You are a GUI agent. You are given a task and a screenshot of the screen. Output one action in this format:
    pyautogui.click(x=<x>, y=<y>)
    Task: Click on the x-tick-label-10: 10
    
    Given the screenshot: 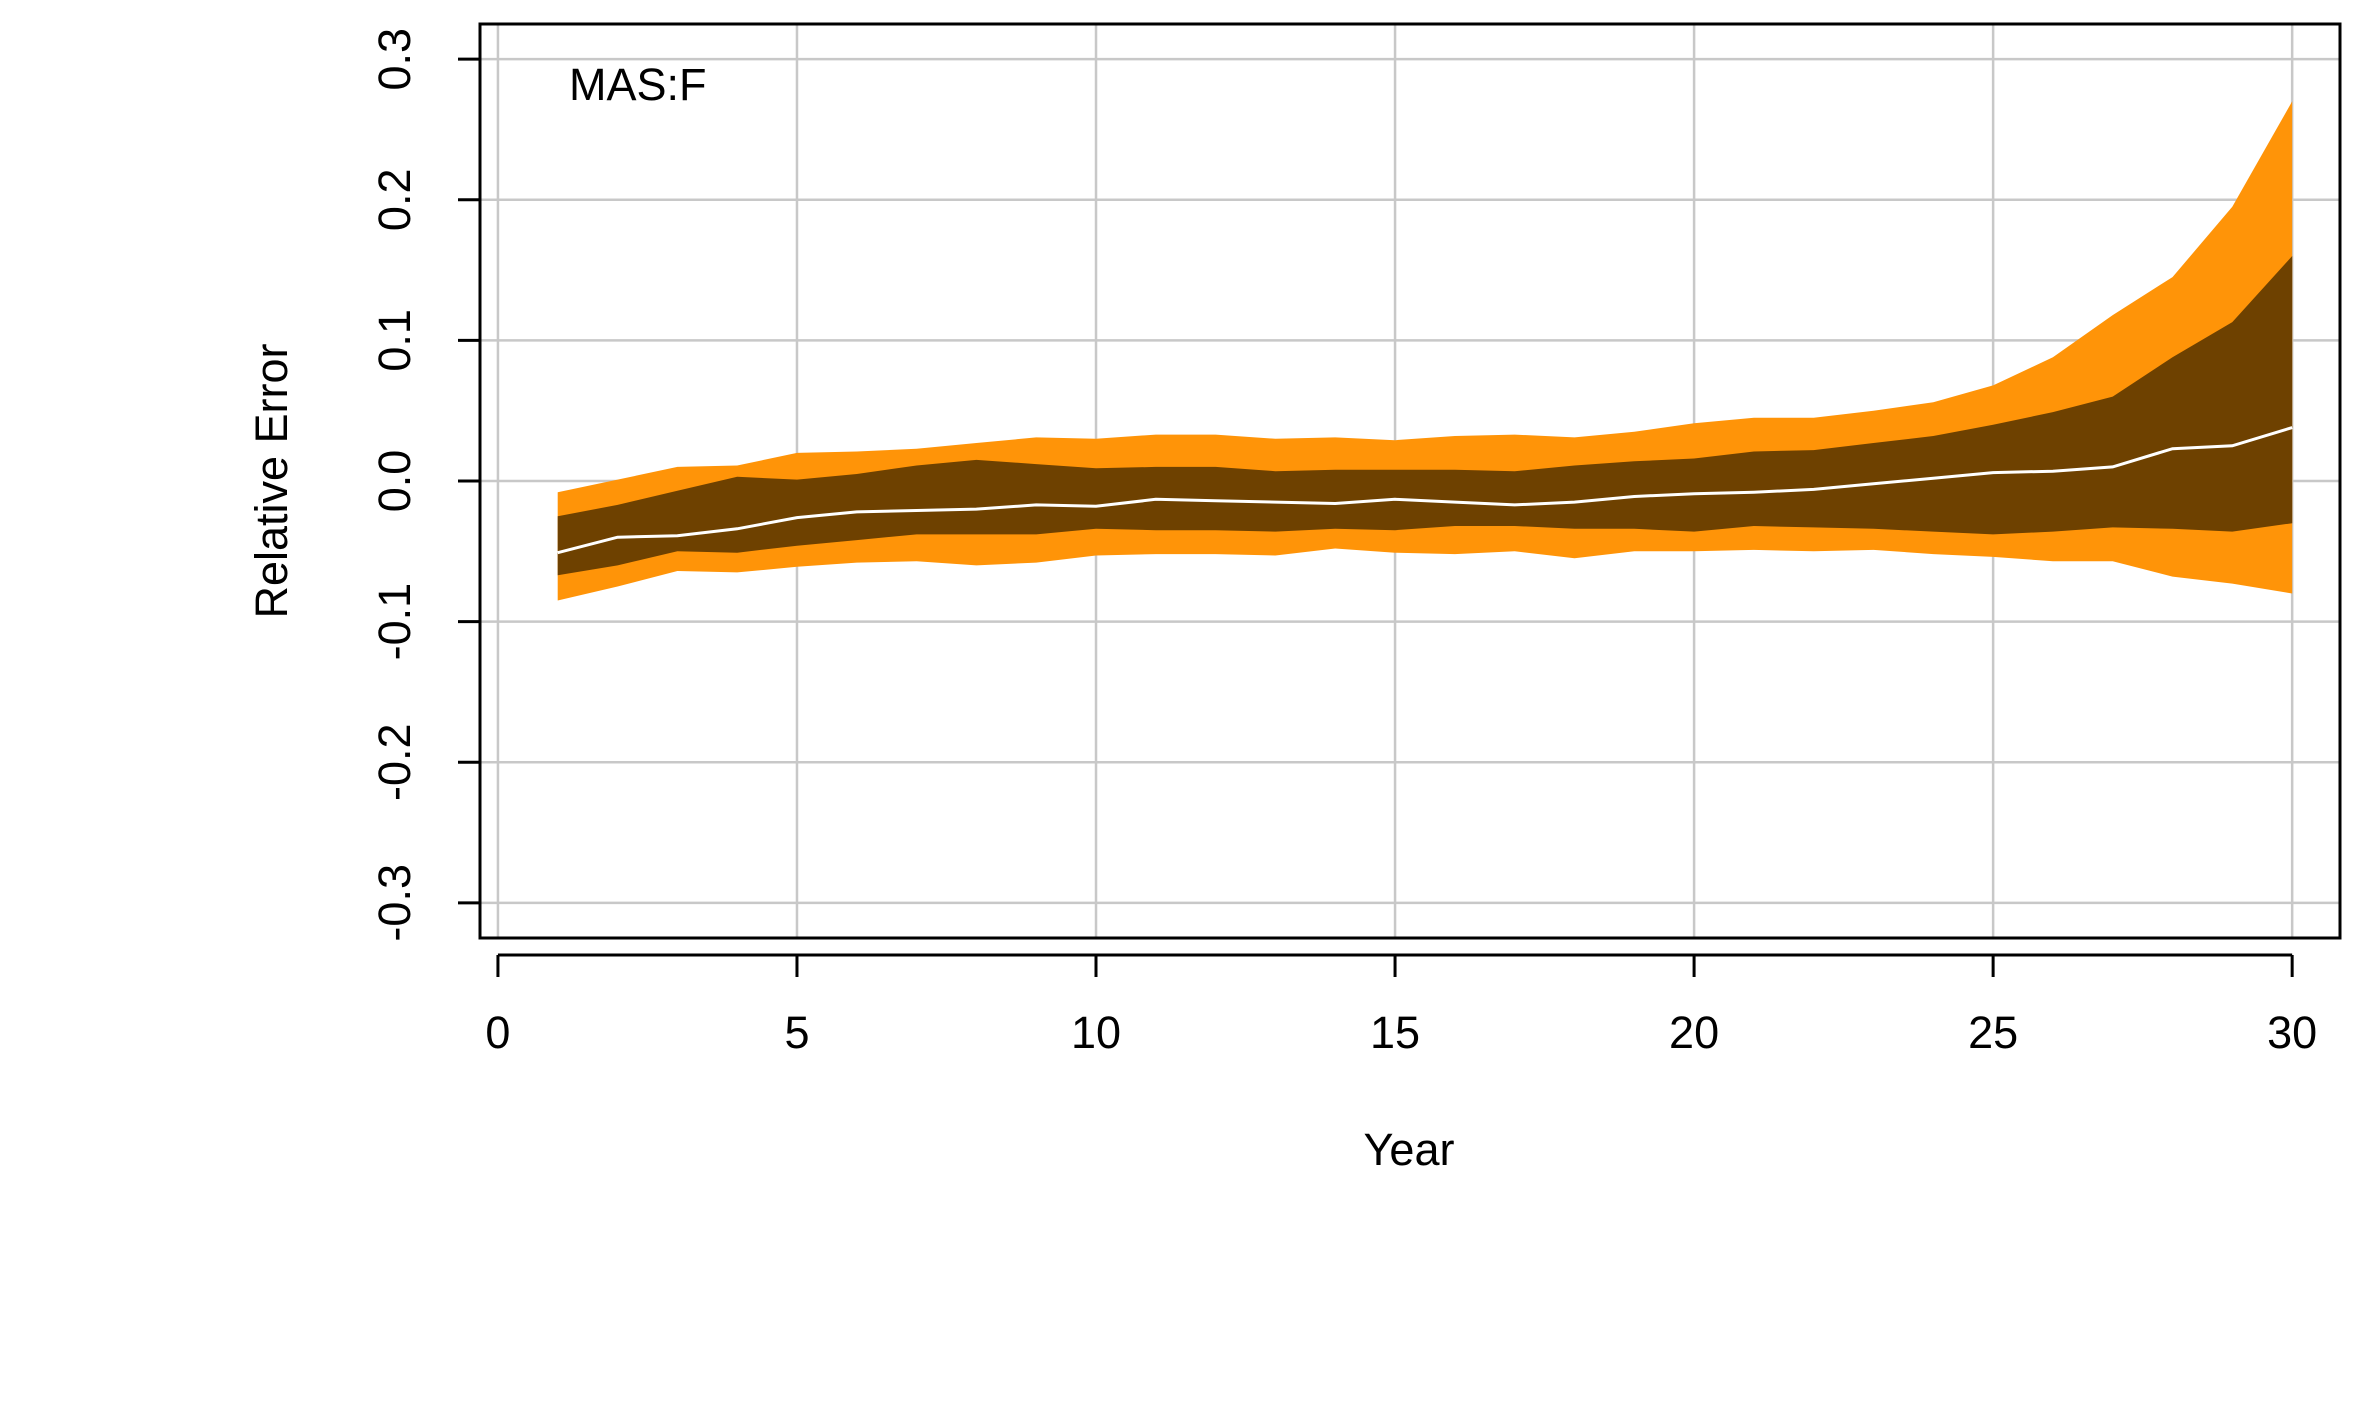 What is the action you would take?
    pyautogui.click(x=1096, y=1032)
    